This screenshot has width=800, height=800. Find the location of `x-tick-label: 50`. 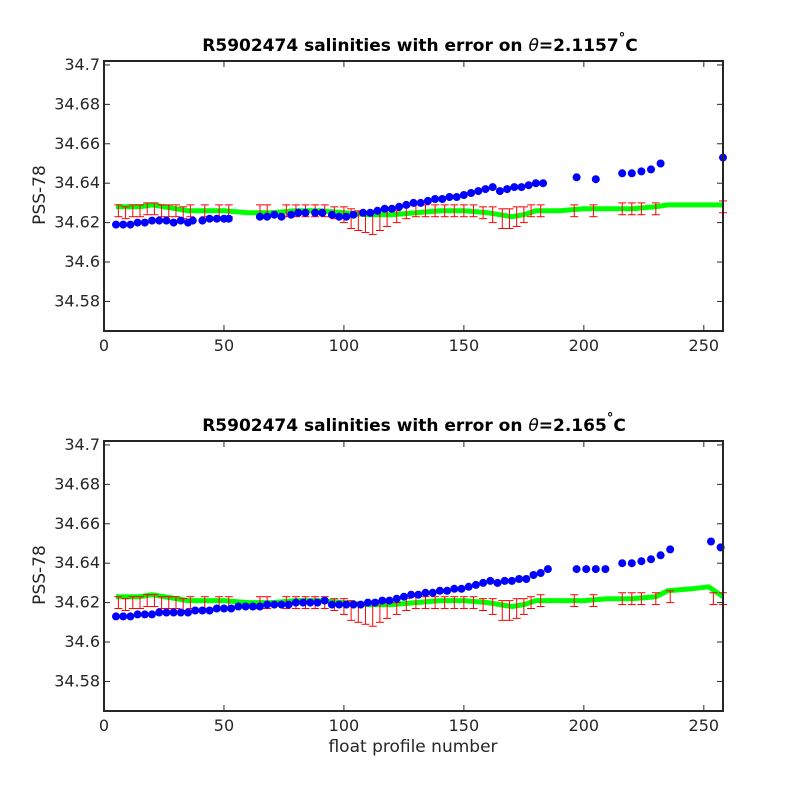

x-tick-label: 50 is located at coordinates (224, 725).